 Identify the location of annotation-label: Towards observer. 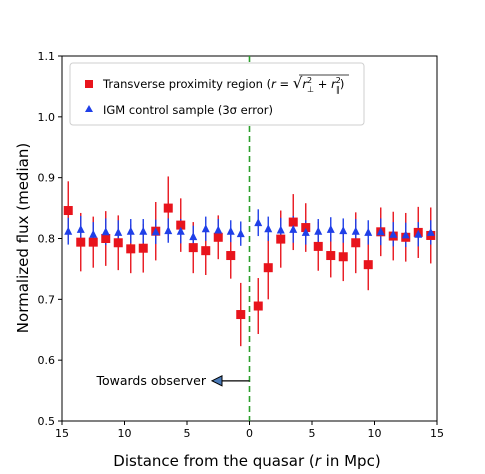
(150, 380).